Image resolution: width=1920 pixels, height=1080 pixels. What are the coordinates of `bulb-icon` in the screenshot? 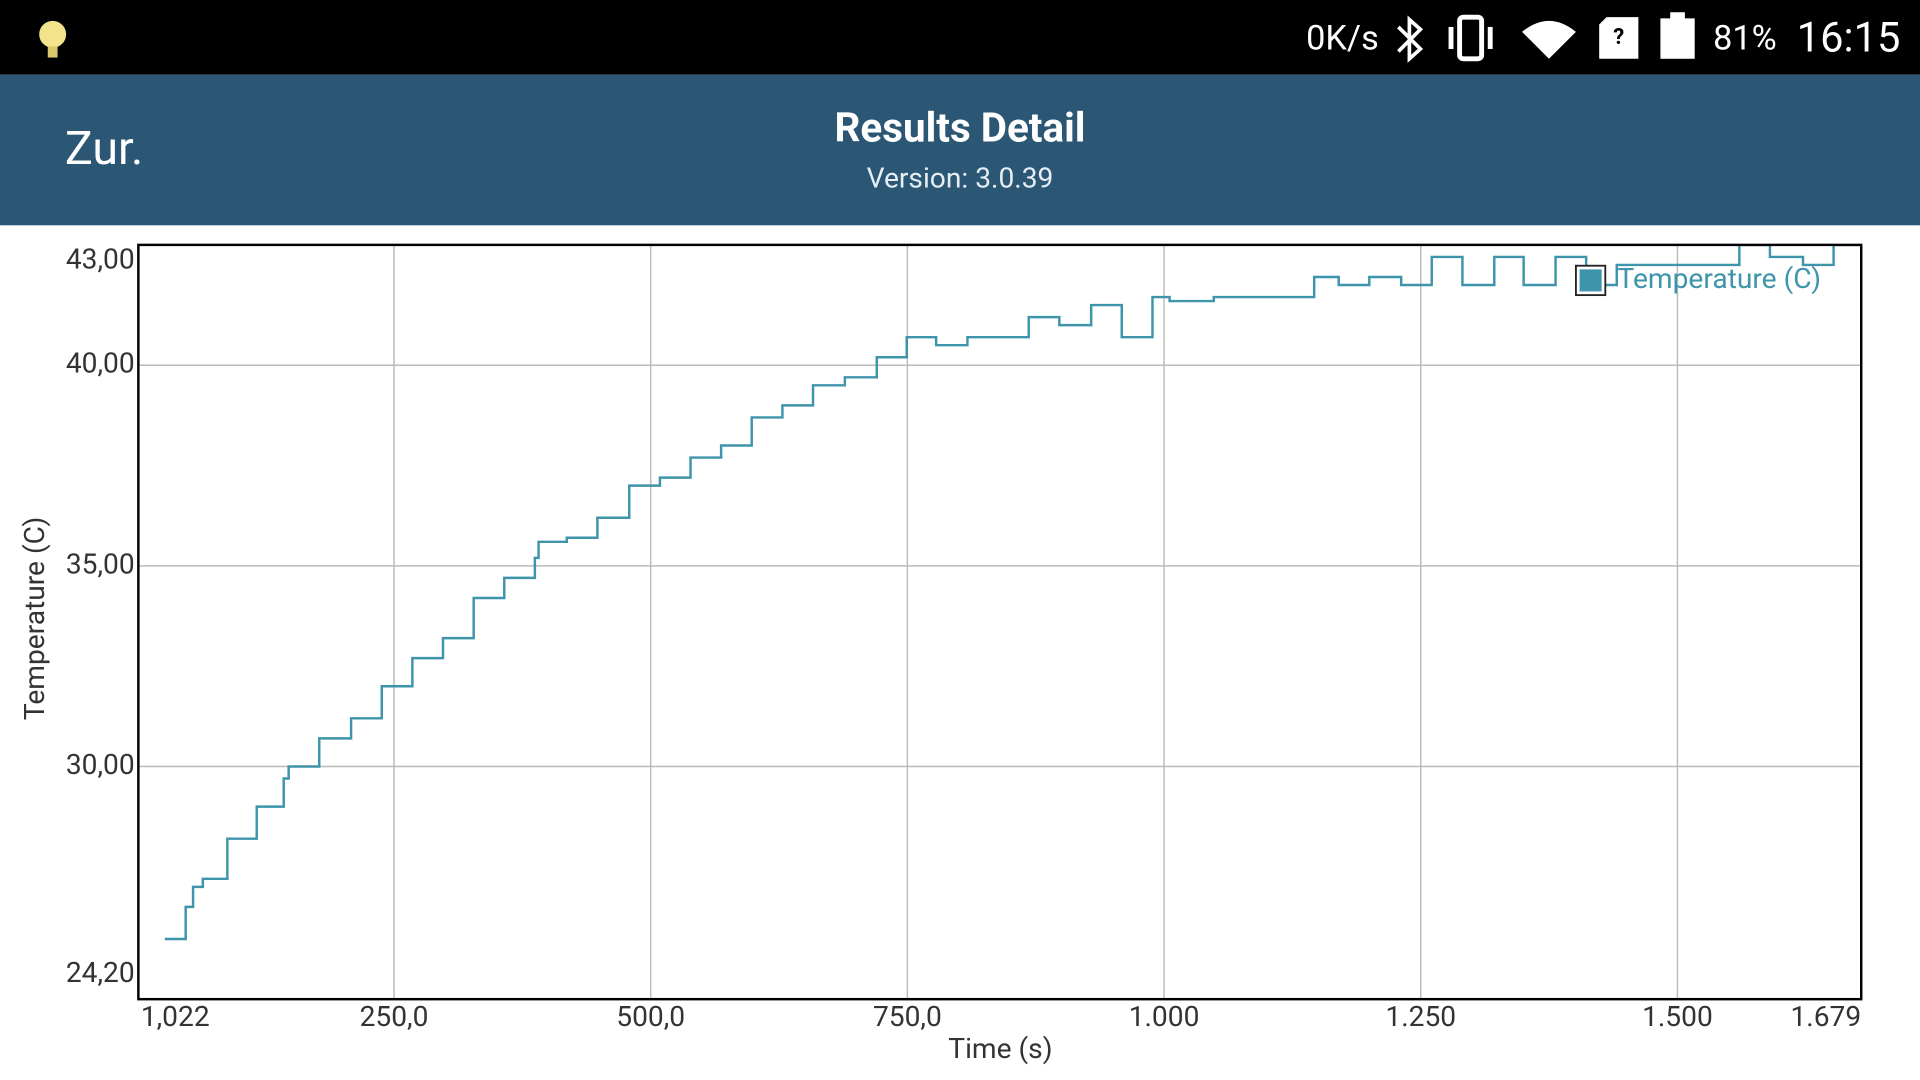 It's located at (53, 39).